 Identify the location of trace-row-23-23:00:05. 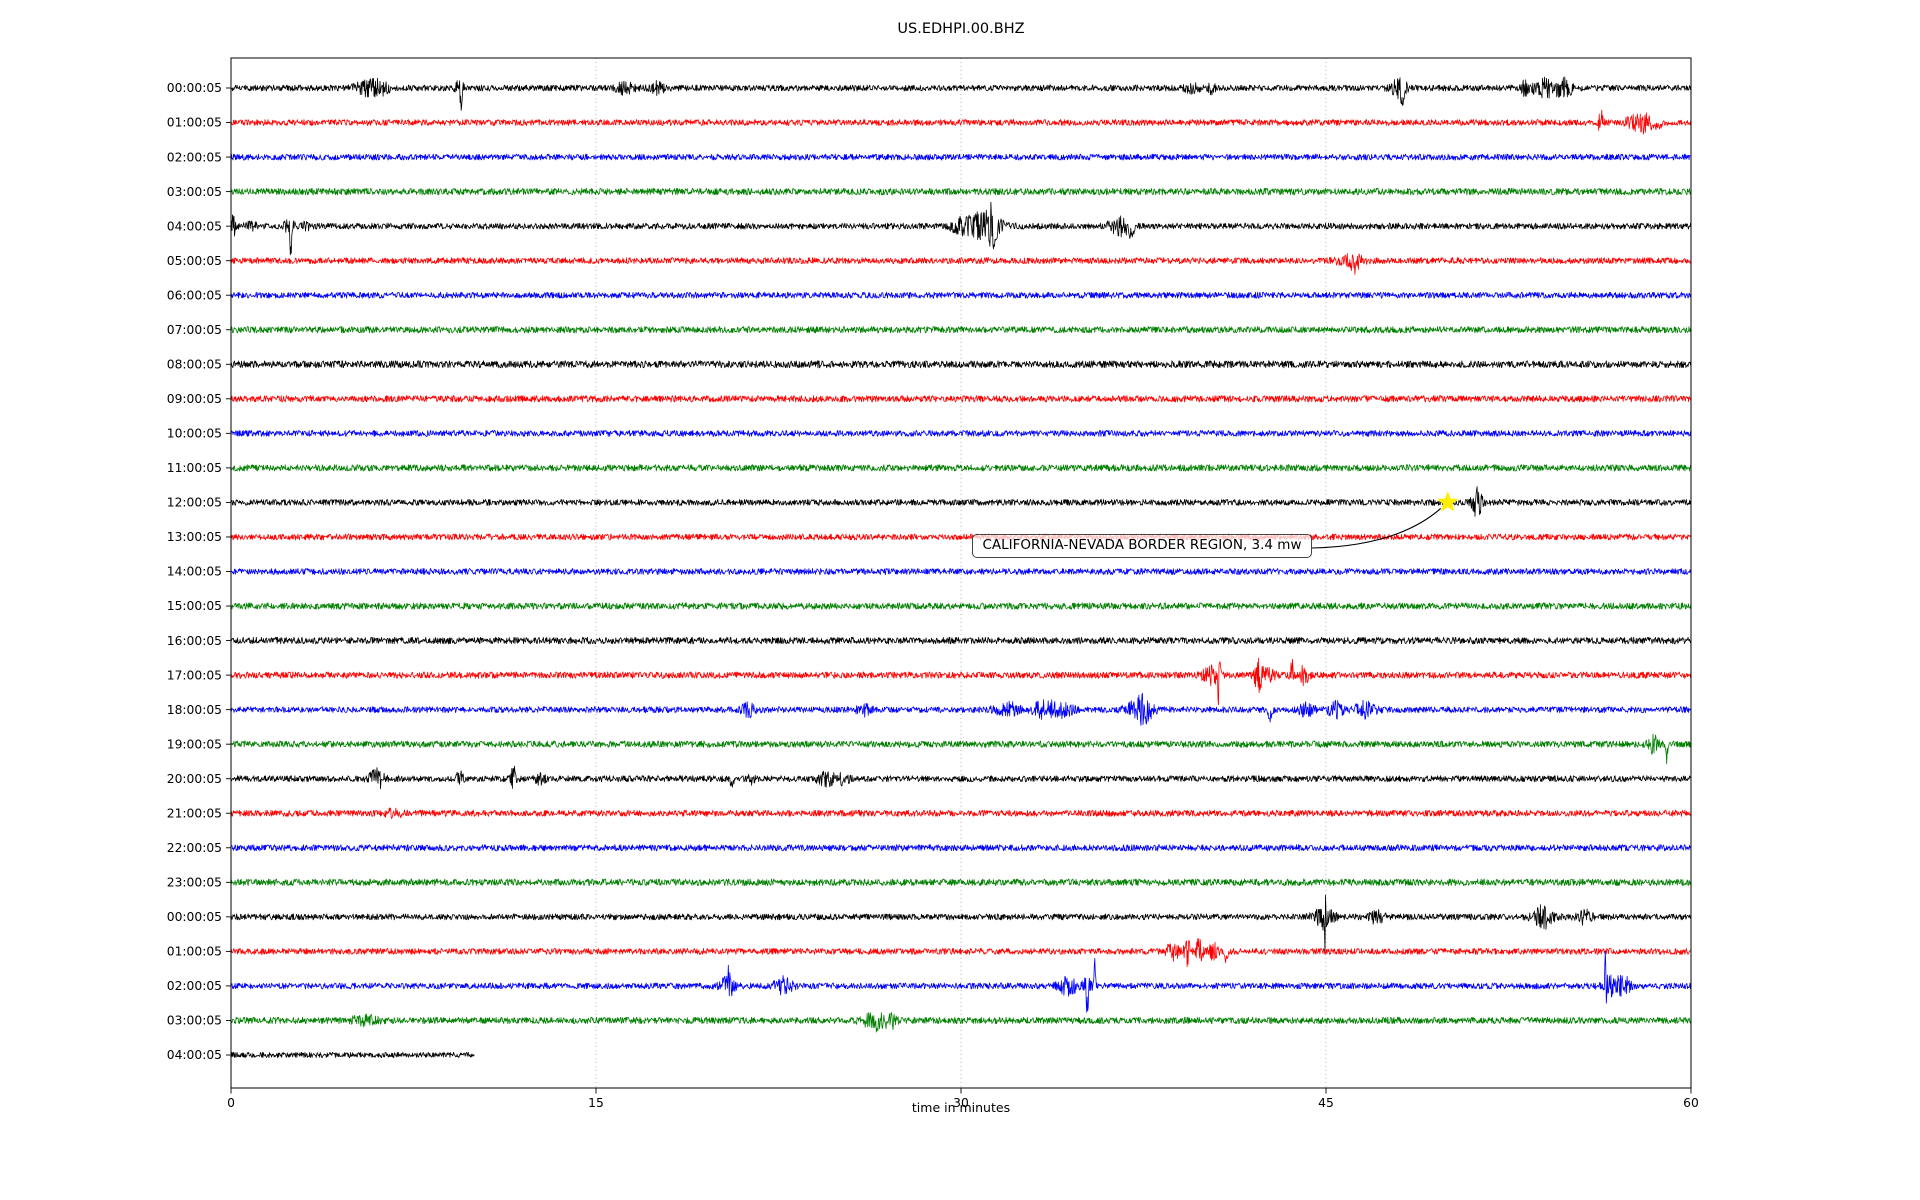
(961, 882).